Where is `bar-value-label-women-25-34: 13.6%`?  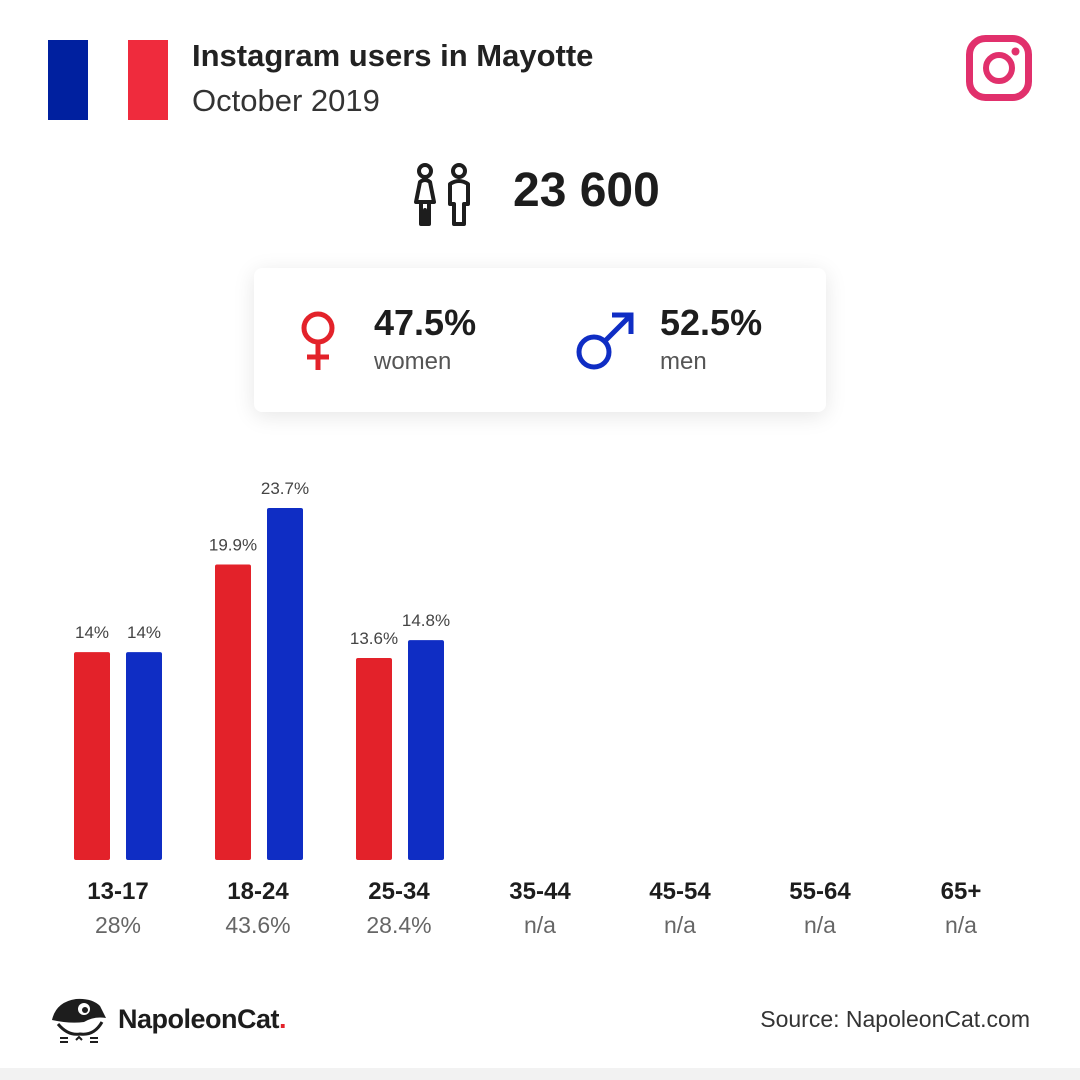 bar-value-label-women-25-34: 13.6% is located at coordinates (374, 638).